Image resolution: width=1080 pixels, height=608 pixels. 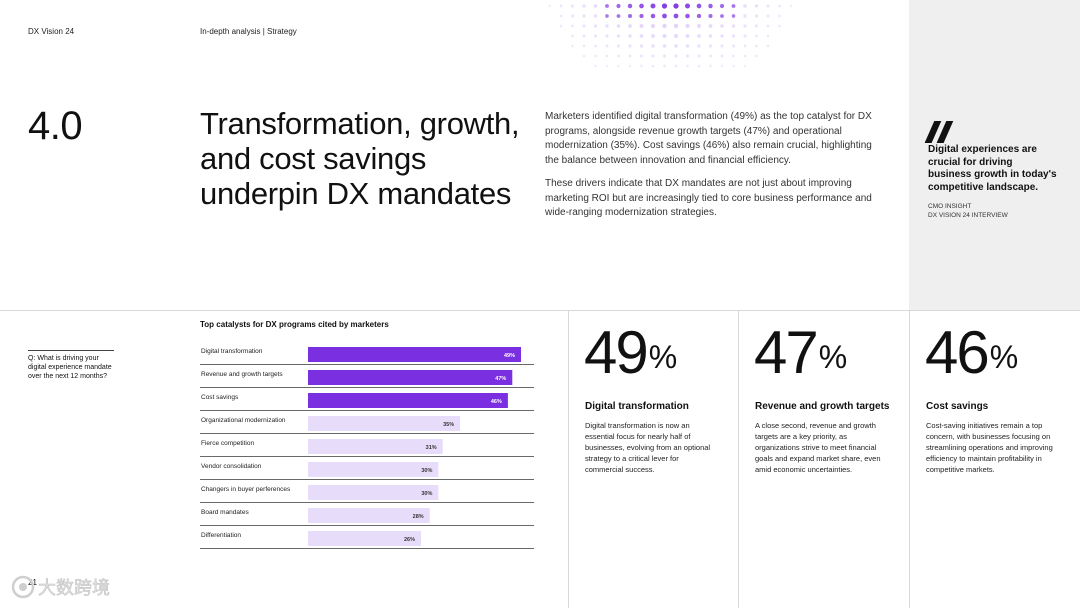 I want to click on stat-value: 49%, so click(x=631, y=352).